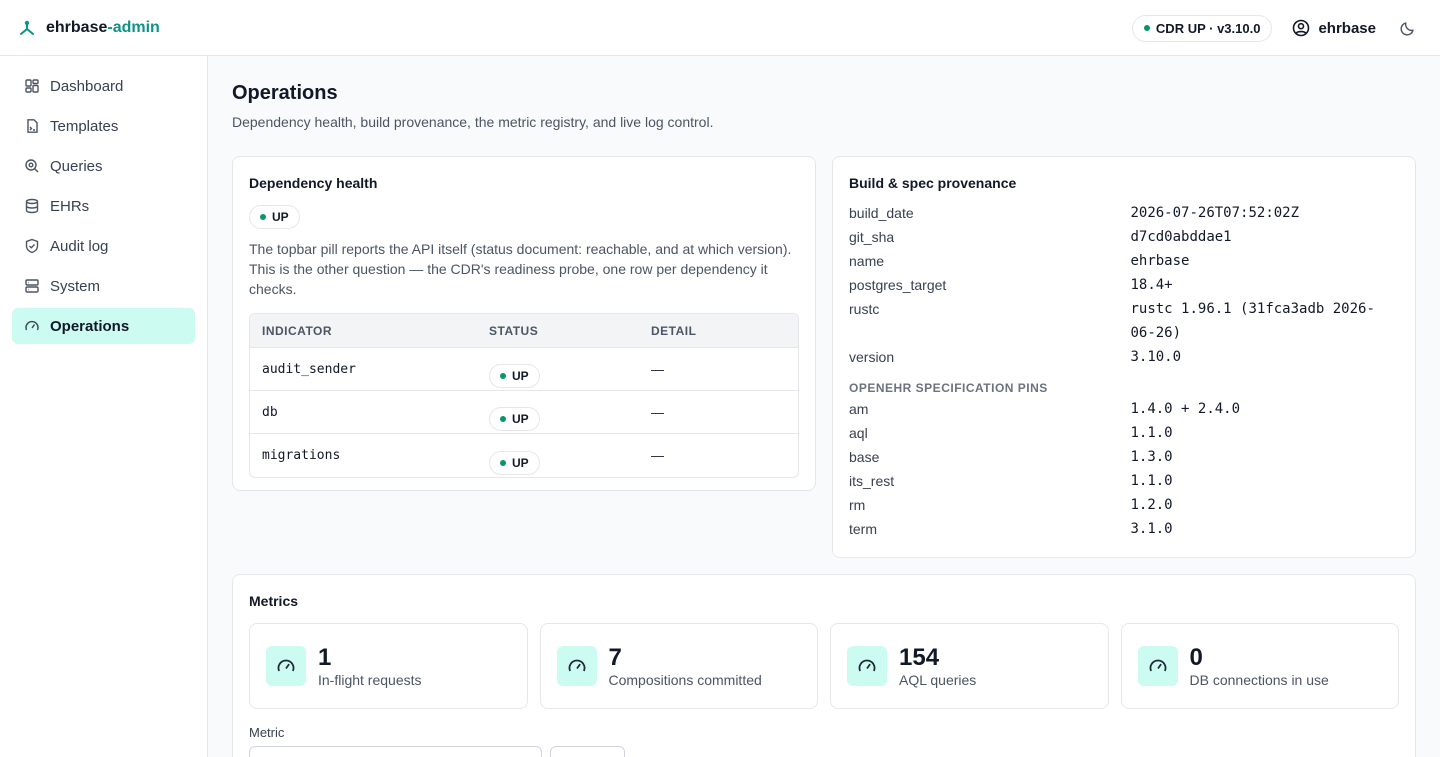 This screenshot has width=1440, height=757. Describe the element at coordinates (325, 657) in the screenshot. I see `metric-value: 1` at that location.